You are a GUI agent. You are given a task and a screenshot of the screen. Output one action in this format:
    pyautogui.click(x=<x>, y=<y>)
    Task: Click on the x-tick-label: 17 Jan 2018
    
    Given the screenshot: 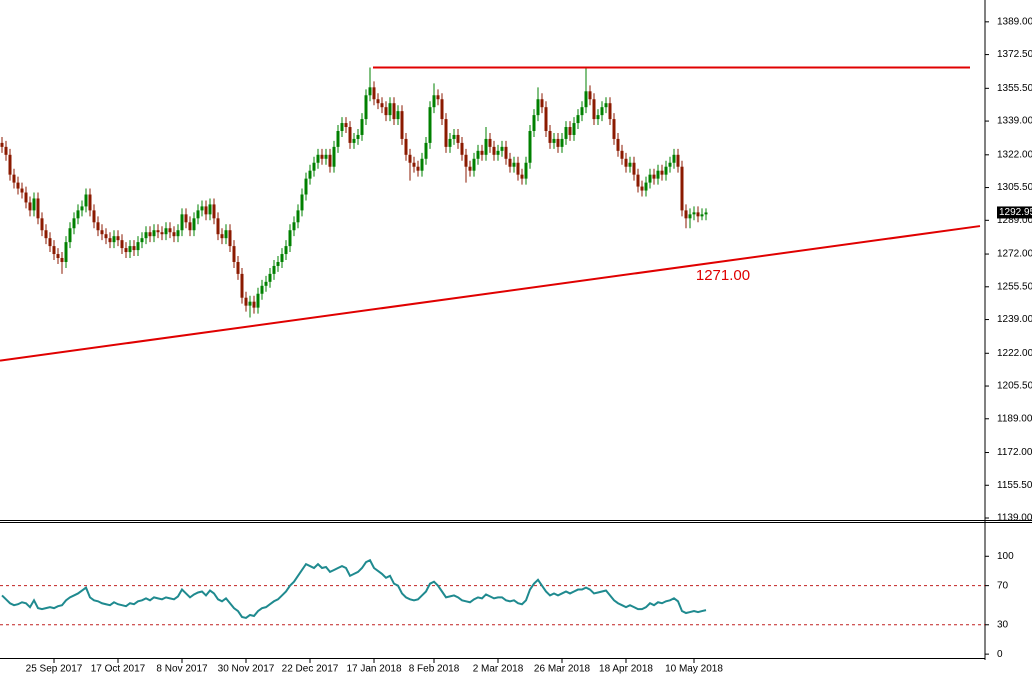 What is the action you would take?
    pyautogui.click(x=373, y=669)
    